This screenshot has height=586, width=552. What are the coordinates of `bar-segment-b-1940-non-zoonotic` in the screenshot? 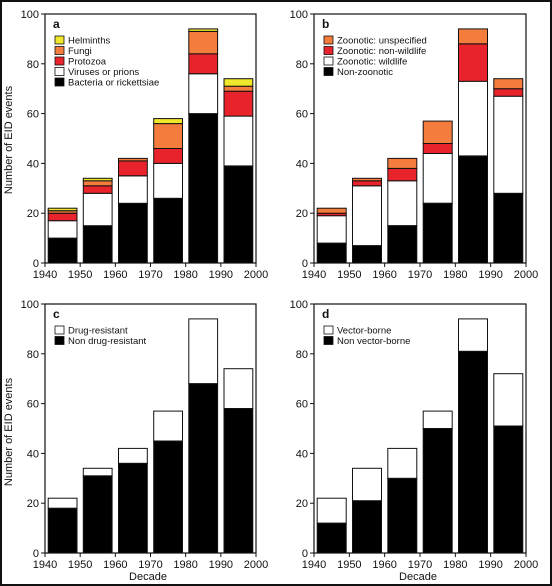 It's located at (331, 253).